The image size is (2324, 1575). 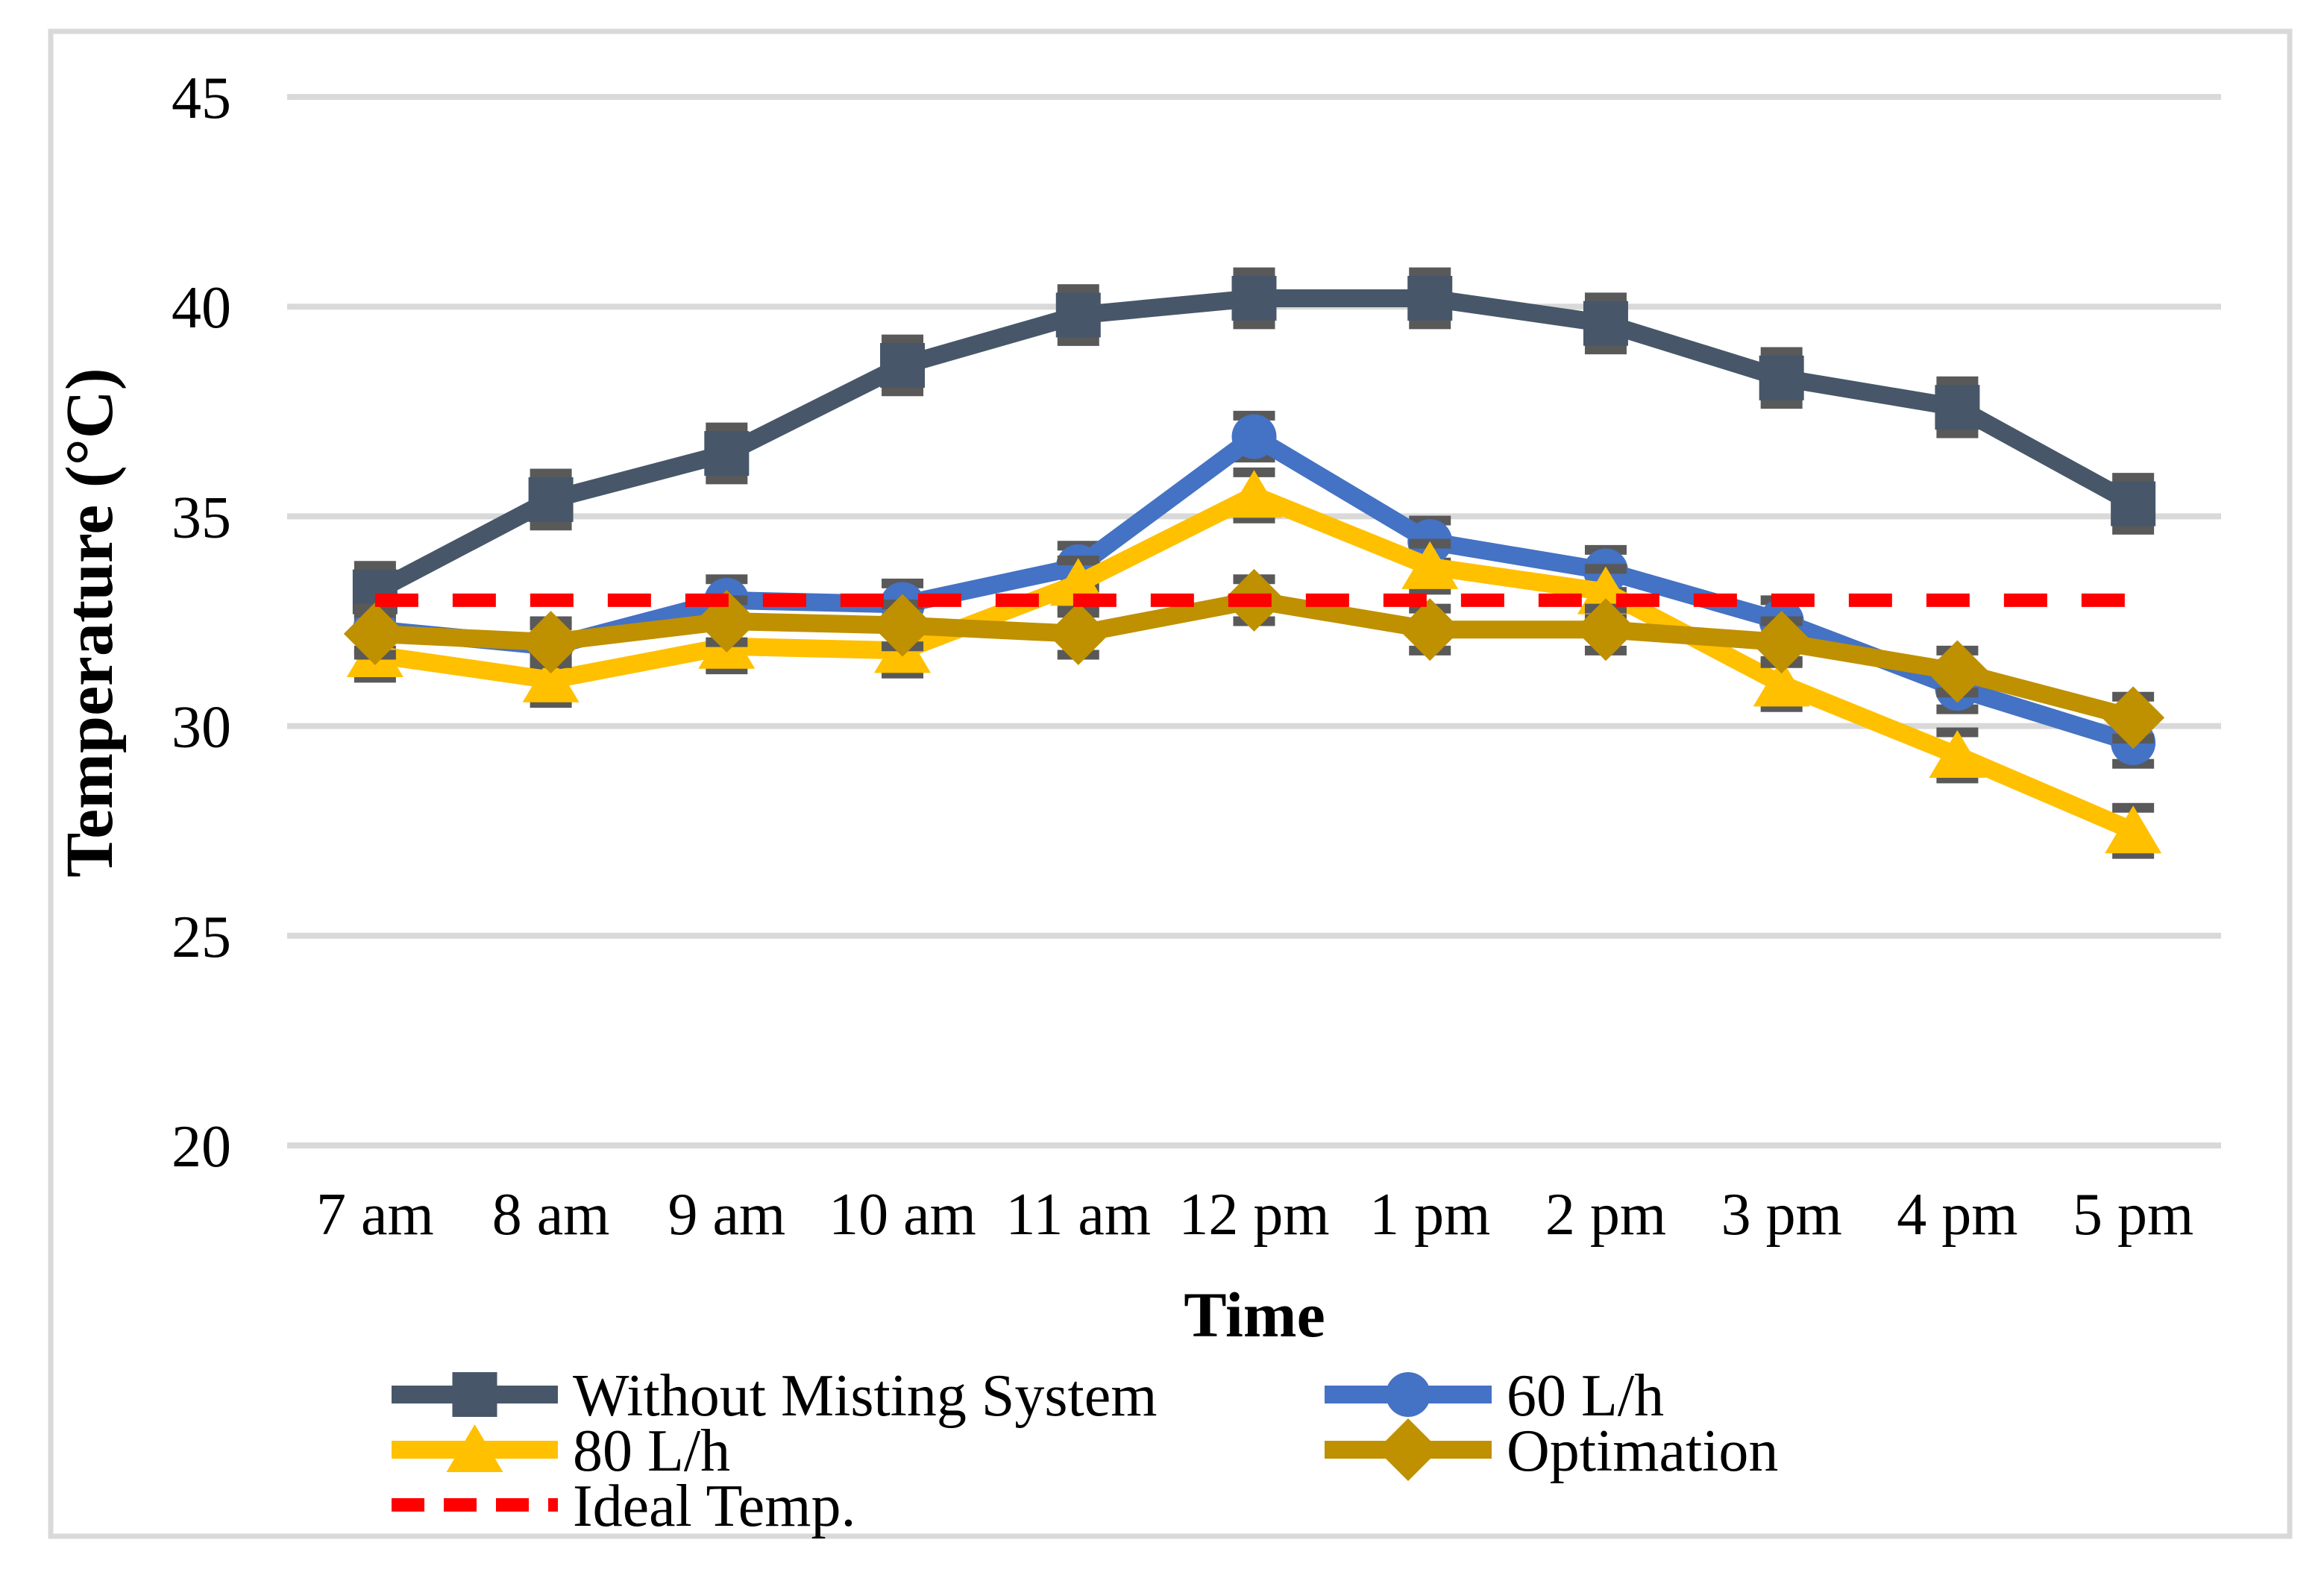 I want to click on y-axis-tick-labels: 20 25 30 35 40 45, so click(x=202, y=623).